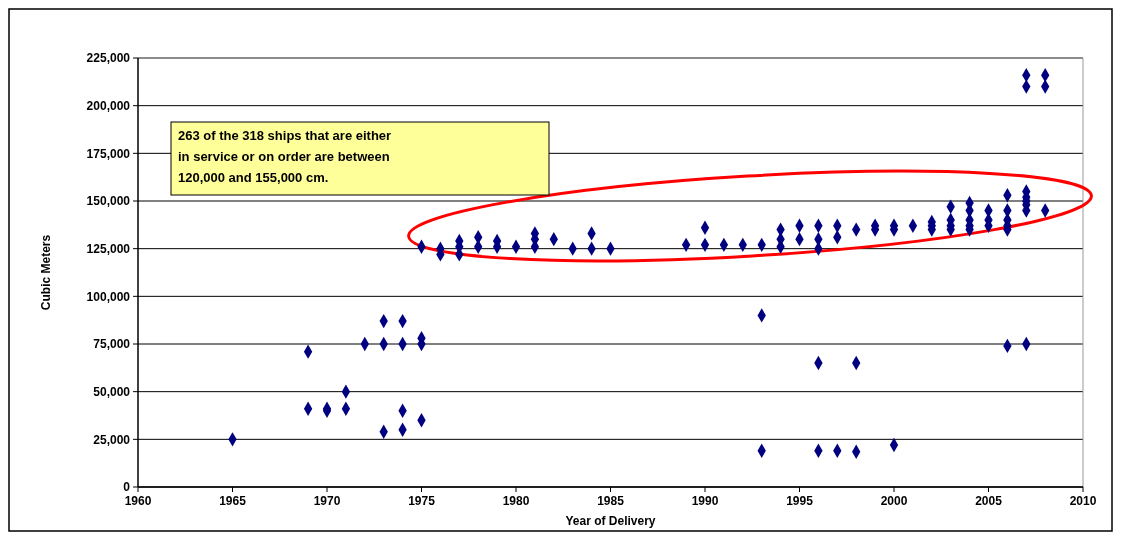 This screenshot has width=1121, height=540. What do you see at coordinates (112, 439) in the screenshot?
I see `y-tick-label: 25,000` at bounding box center [112, 439].